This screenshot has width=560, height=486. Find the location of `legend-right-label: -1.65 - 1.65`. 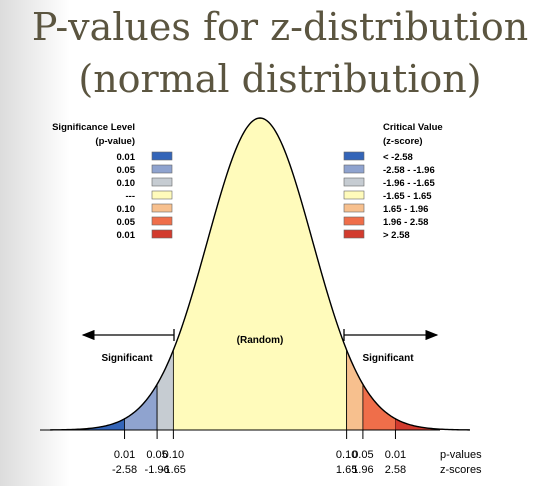

legend-right-label: -1.65 - 1.65 is located at coordinates (407, 196).